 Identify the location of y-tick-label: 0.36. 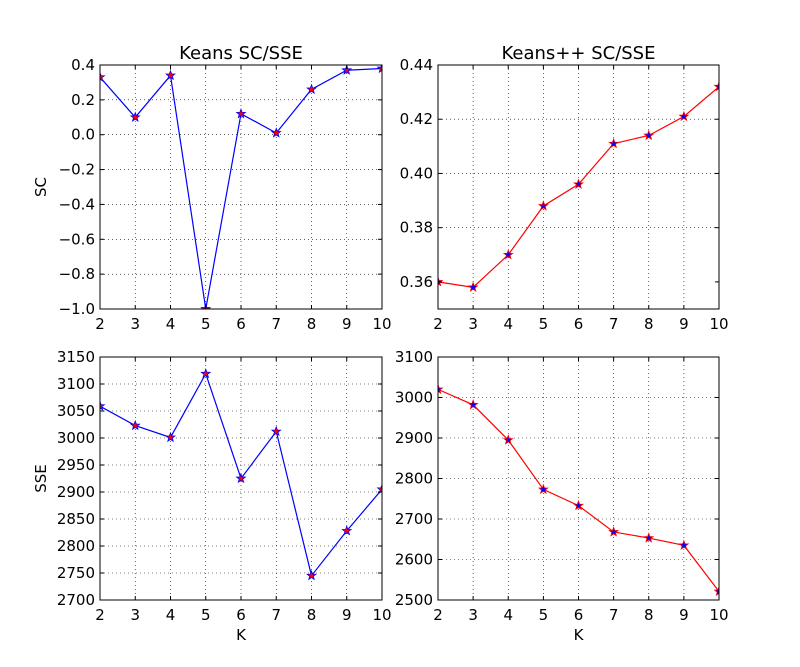
(416, 282).